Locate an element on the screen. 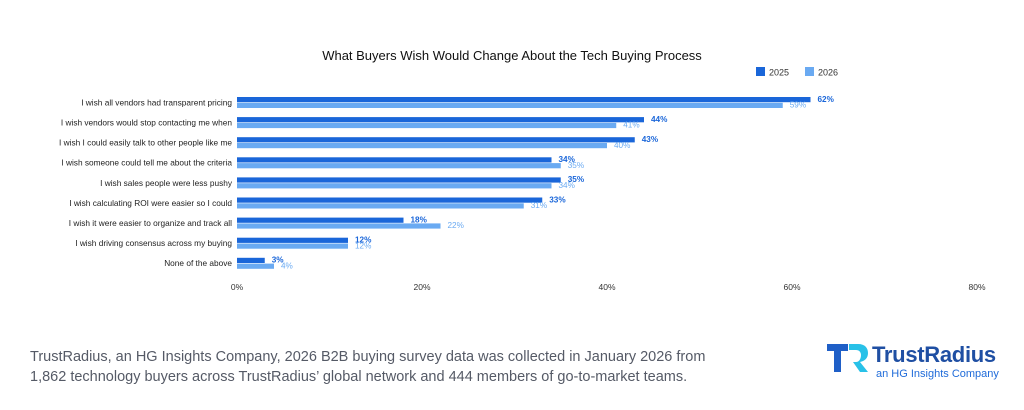 This screenshot has width=1024, height=410. trustradius-logo: TrustRadius an HG Insights Company is located at coordinates (916, 362).